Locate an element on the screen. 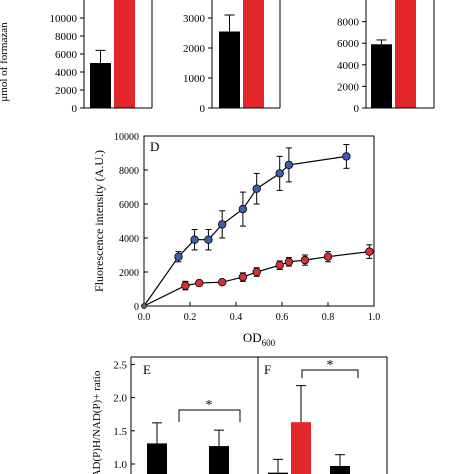 The height and width of the screenshot is (474, 474). x-tick-label: 0.2 is located at coordinates (190, 317).